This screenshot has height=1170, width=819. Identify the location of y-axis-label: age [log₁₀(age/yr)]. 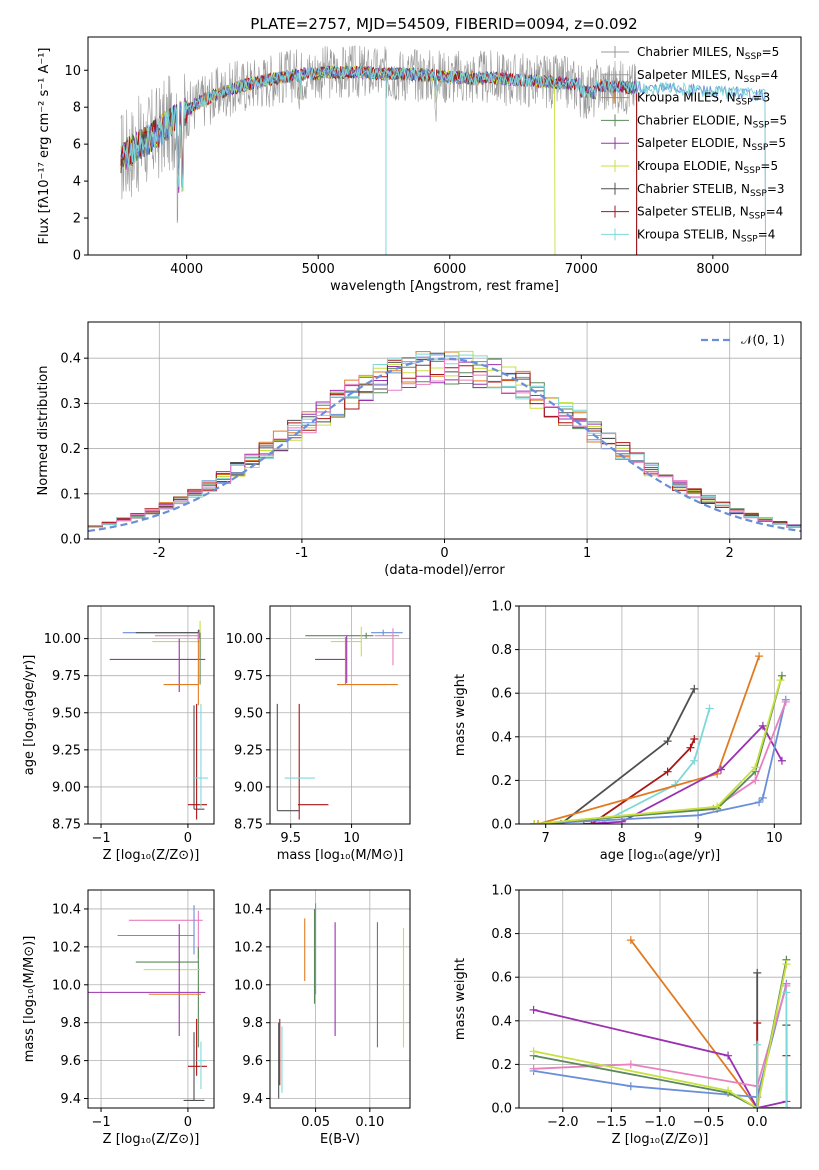
(29, 715).